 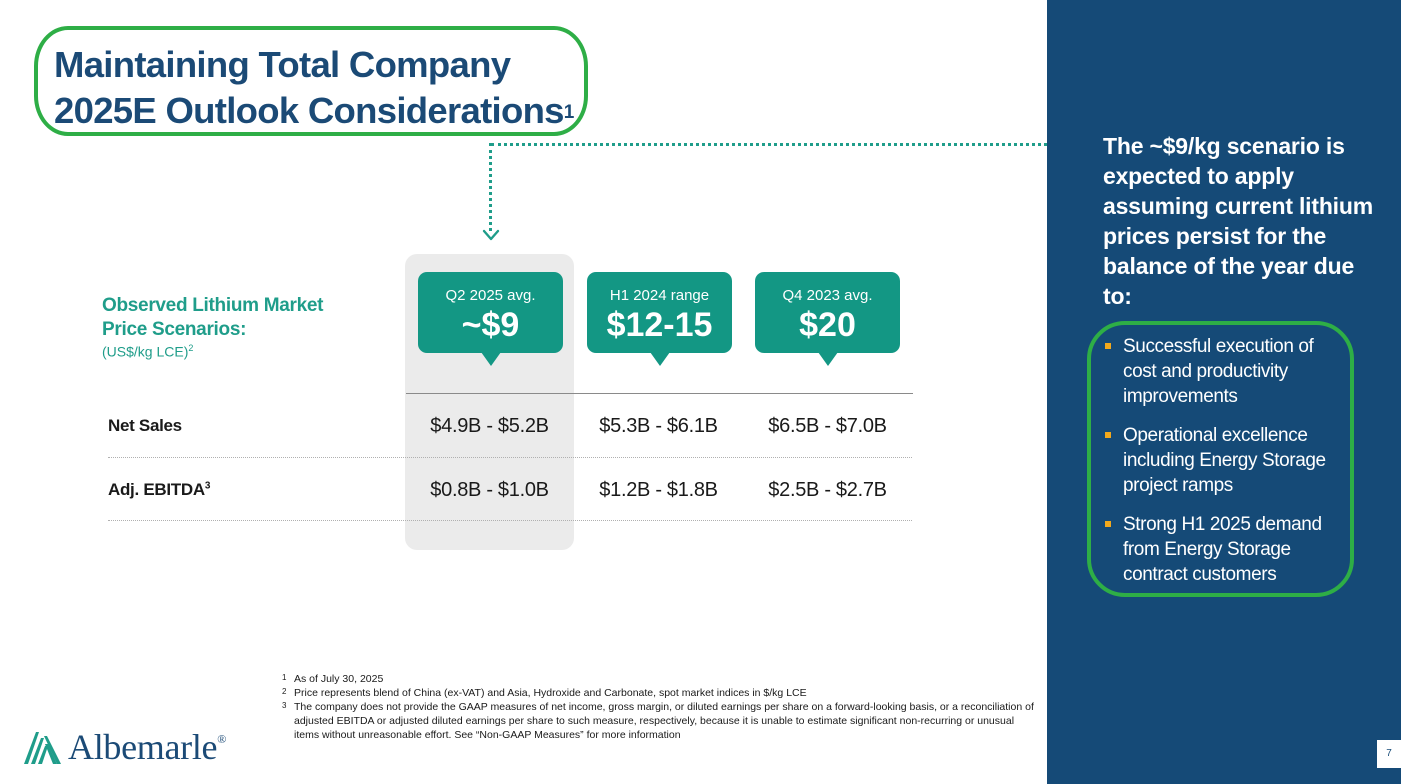 I want to click on cell-net-sales-q4-2023: $6.5B - $7.0B, so click(x=827, y=426).